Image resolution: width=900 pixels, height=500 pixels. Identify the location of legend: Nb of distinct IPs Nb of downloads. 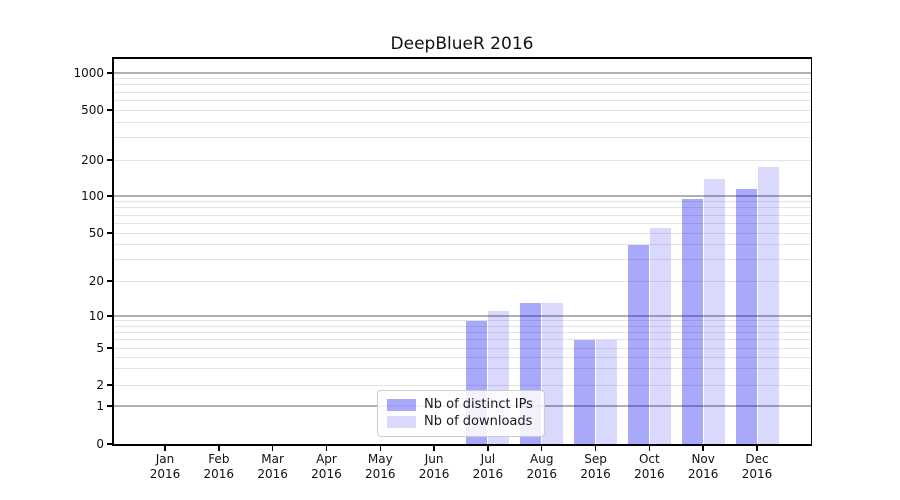
(461, 413).